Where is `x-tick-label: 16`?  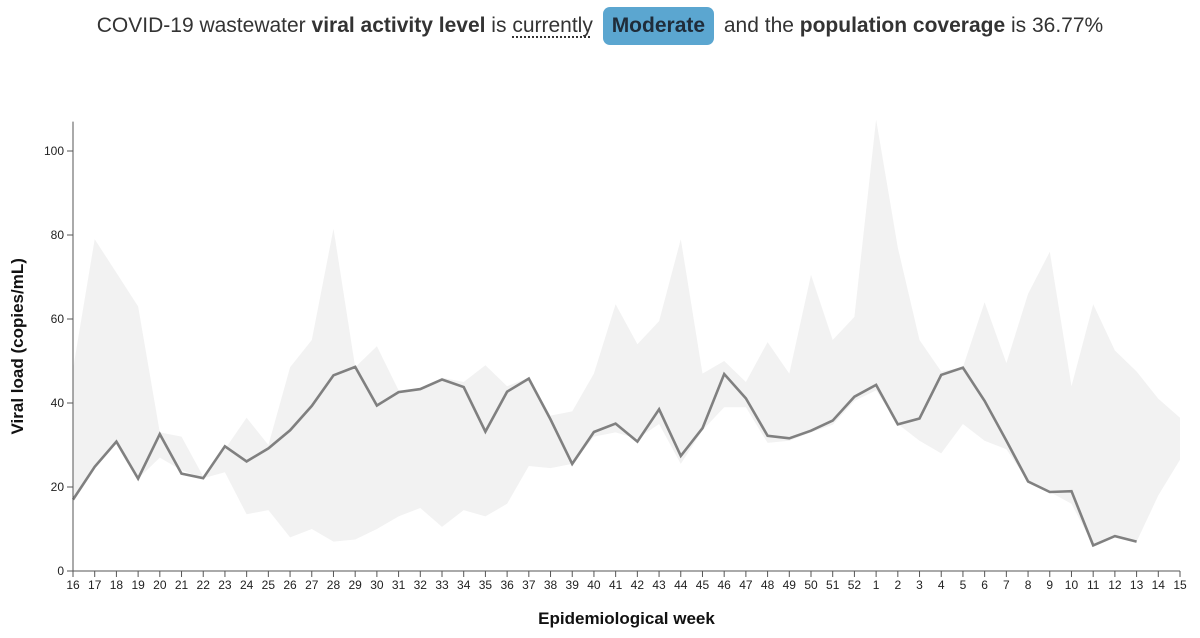
x-tick-label: 16 is located at coordinates (73, 585).